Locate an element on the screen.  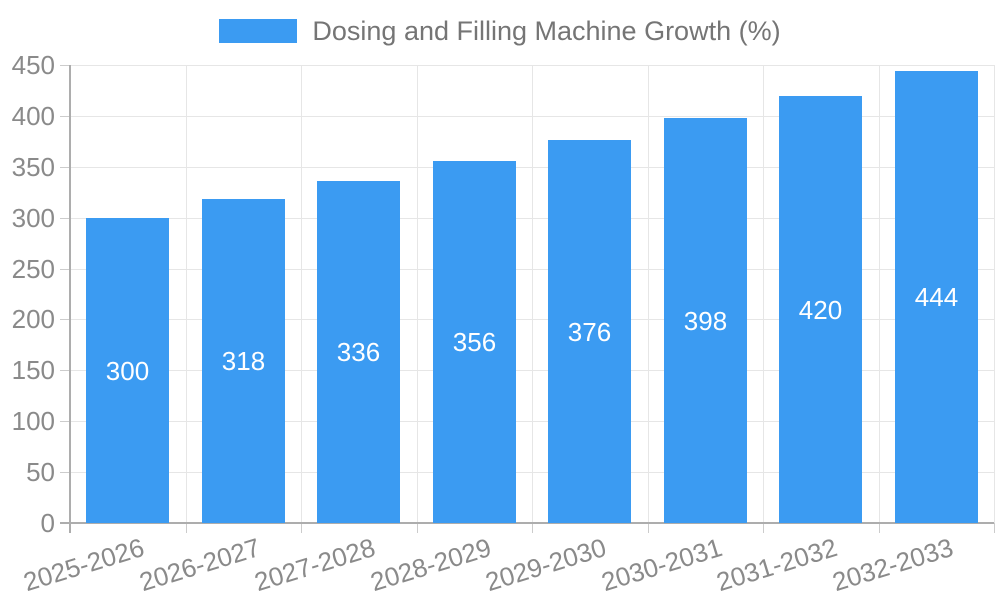
bar-value-label: 356 is located at coordinates (474, 342).